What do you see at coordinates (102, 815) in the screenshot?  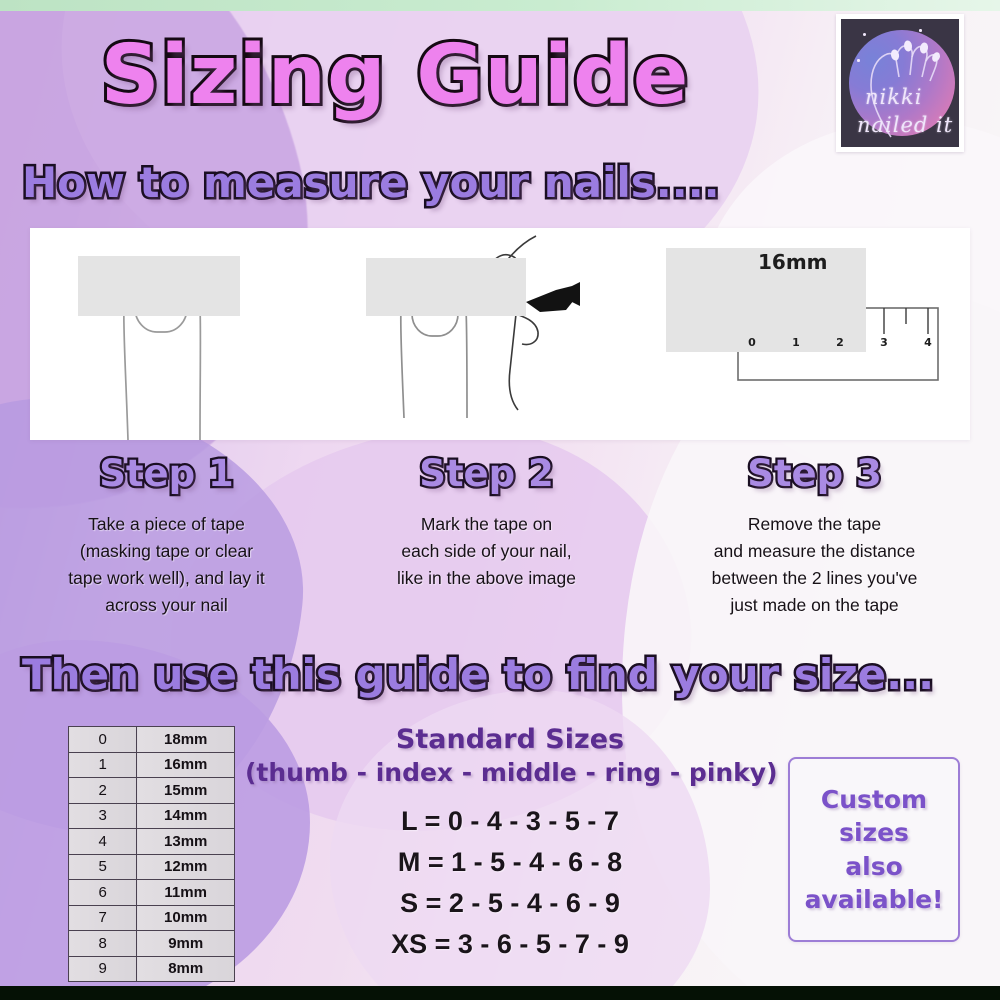 I see `size-key: 3` at bounding box center [102, 815].